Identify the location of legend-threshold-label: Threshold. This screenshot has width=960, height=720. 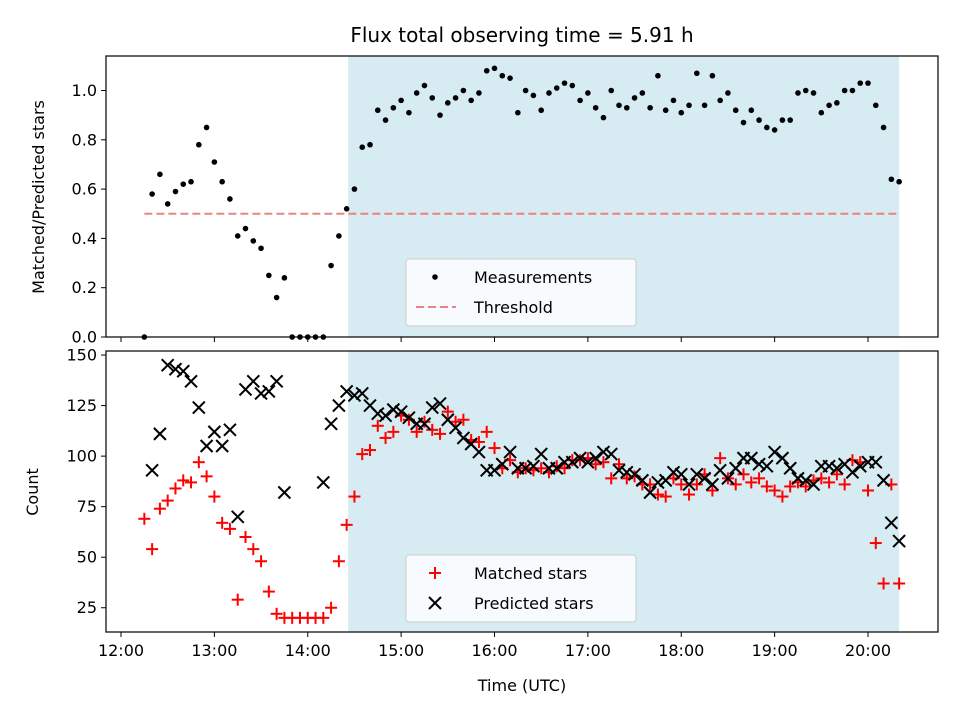
(513, 307).